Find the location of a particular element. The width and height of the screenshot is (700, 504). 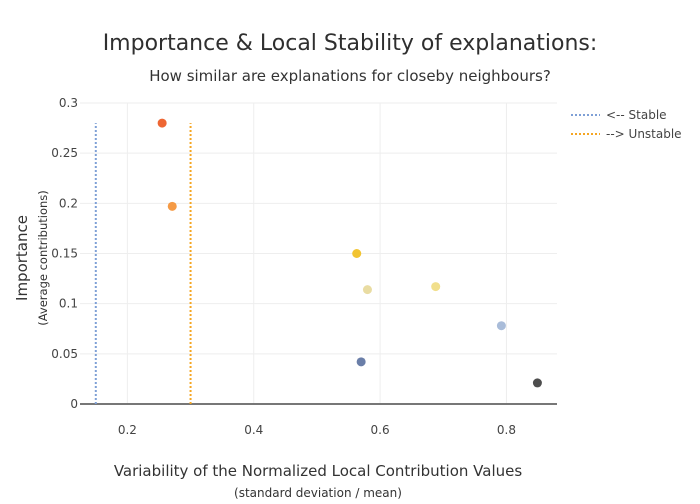

y-tick-label: 0.05 is located at coordinates (64, 354).